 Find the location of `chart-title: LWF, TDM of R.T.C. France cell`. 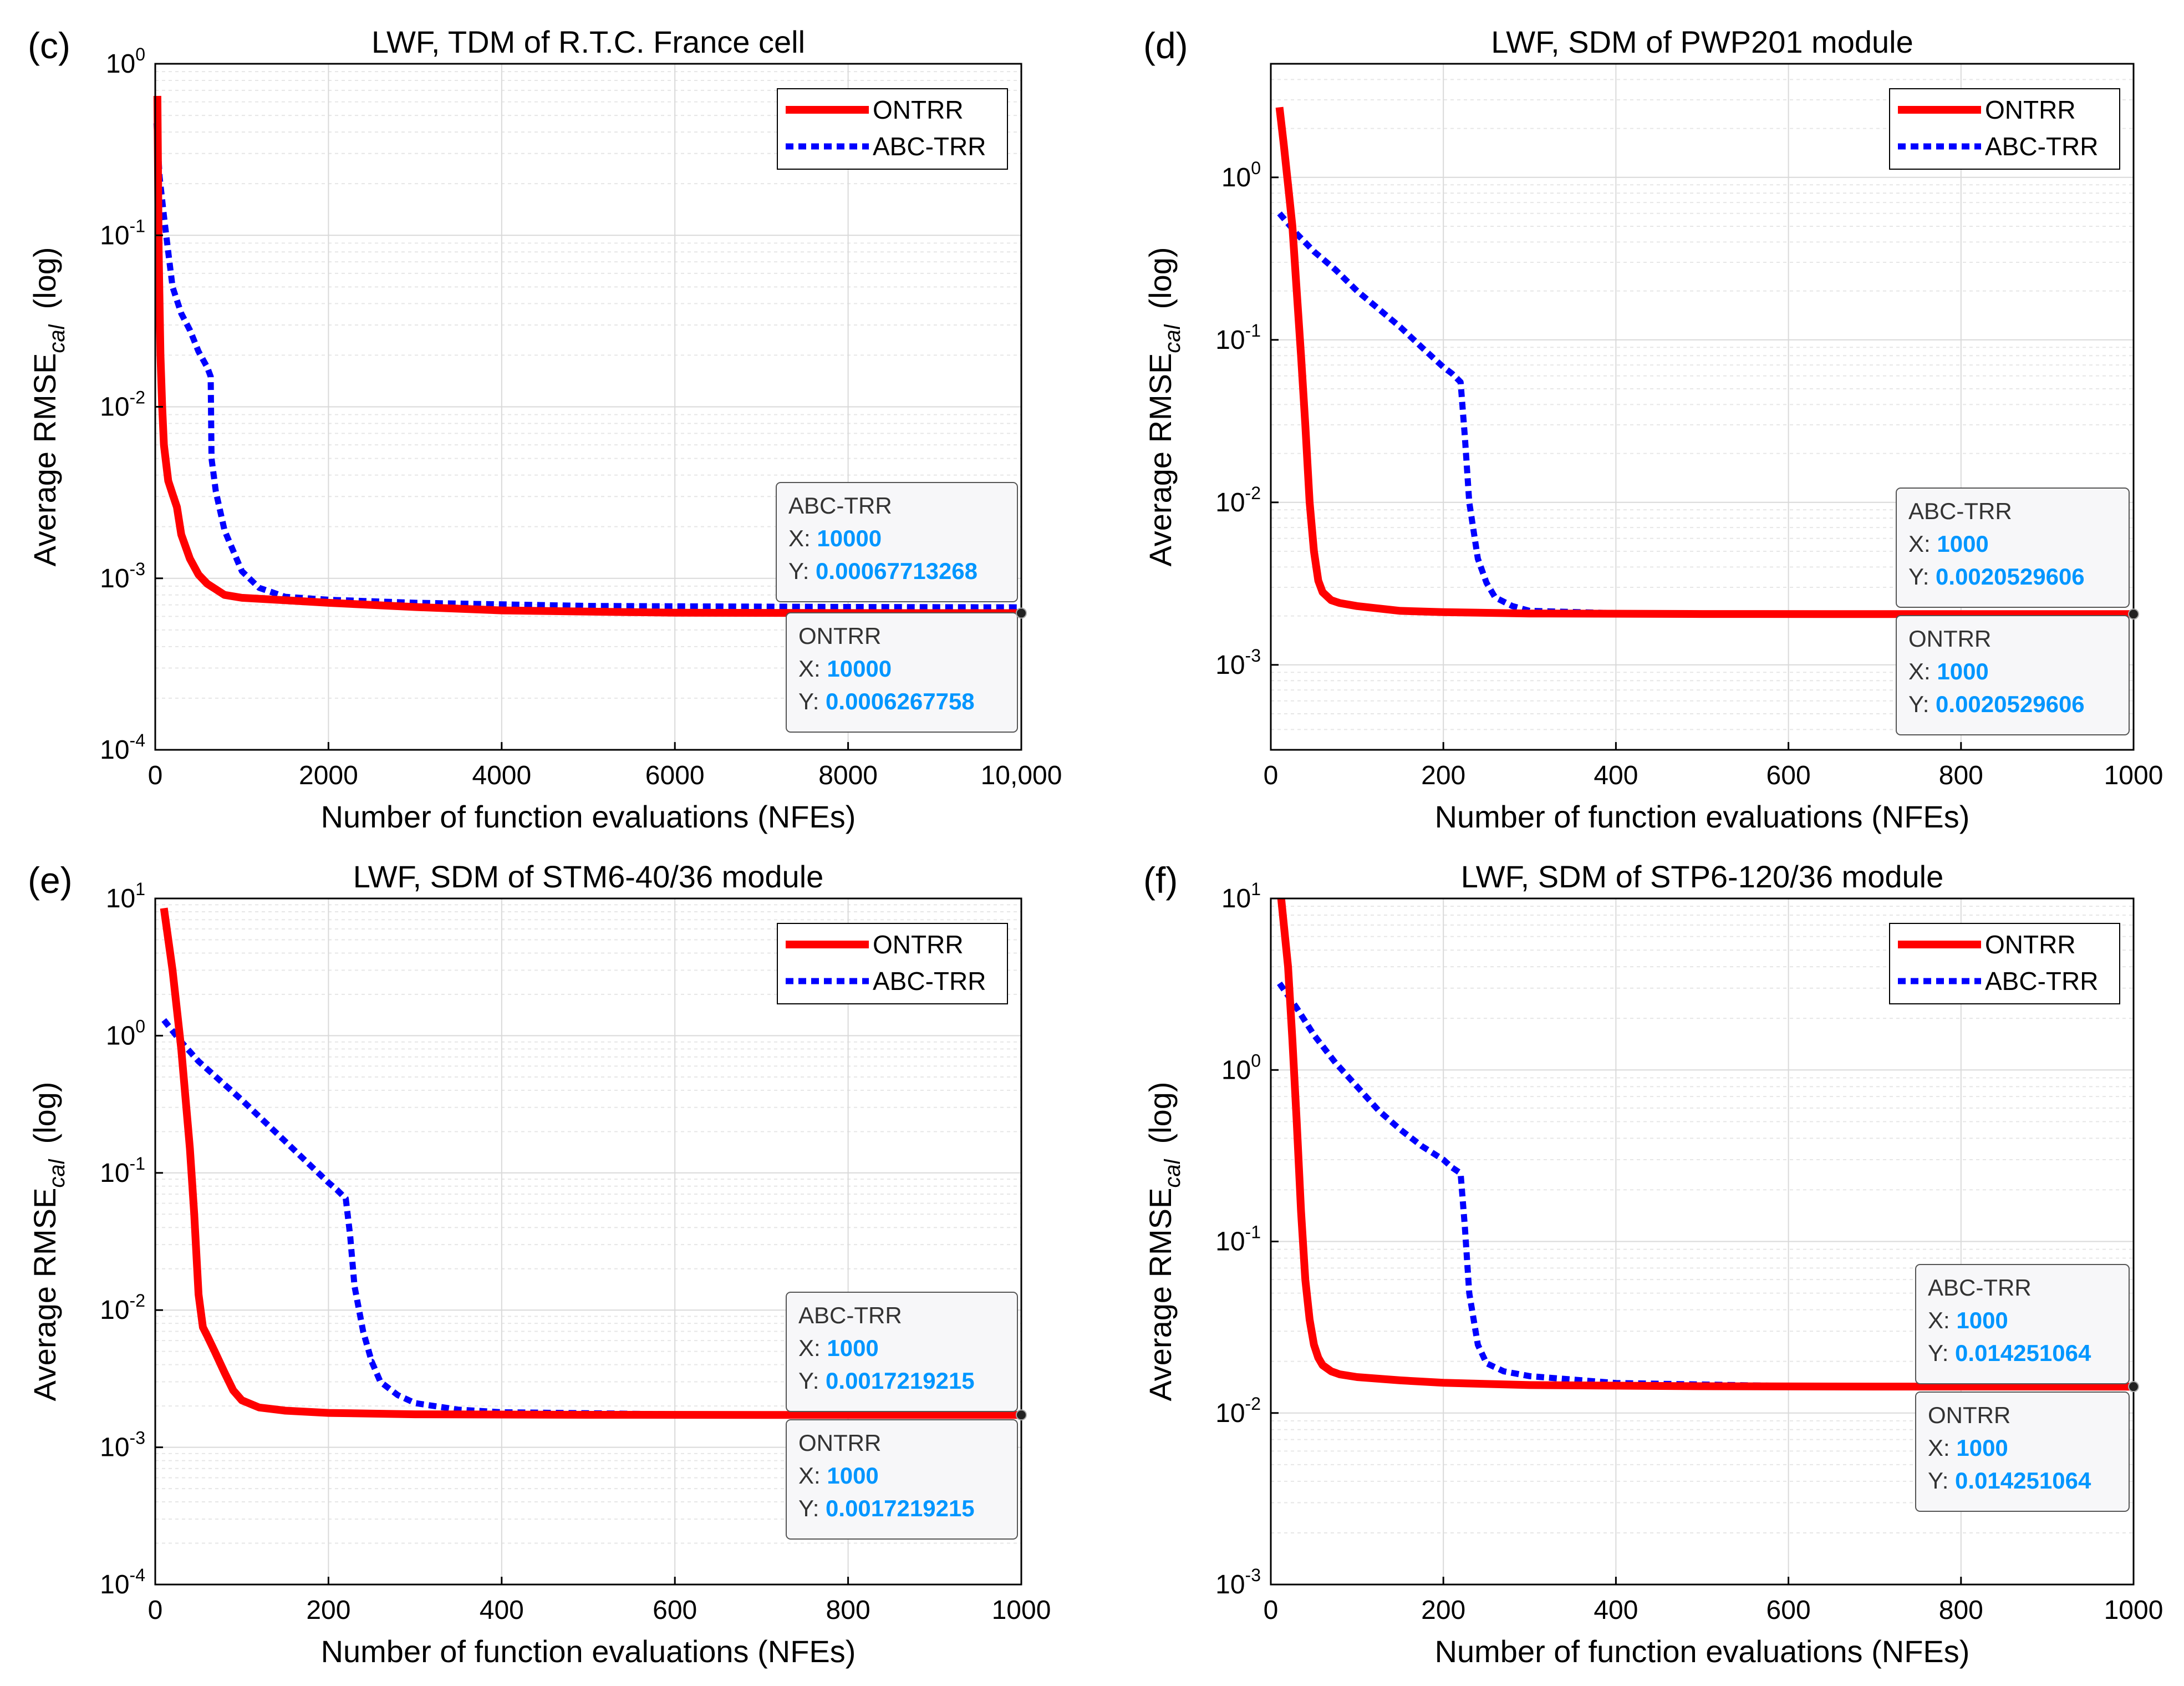

chart-title: LWF, TDM of R.T.C. France cell is located at coordinates (588, 41).